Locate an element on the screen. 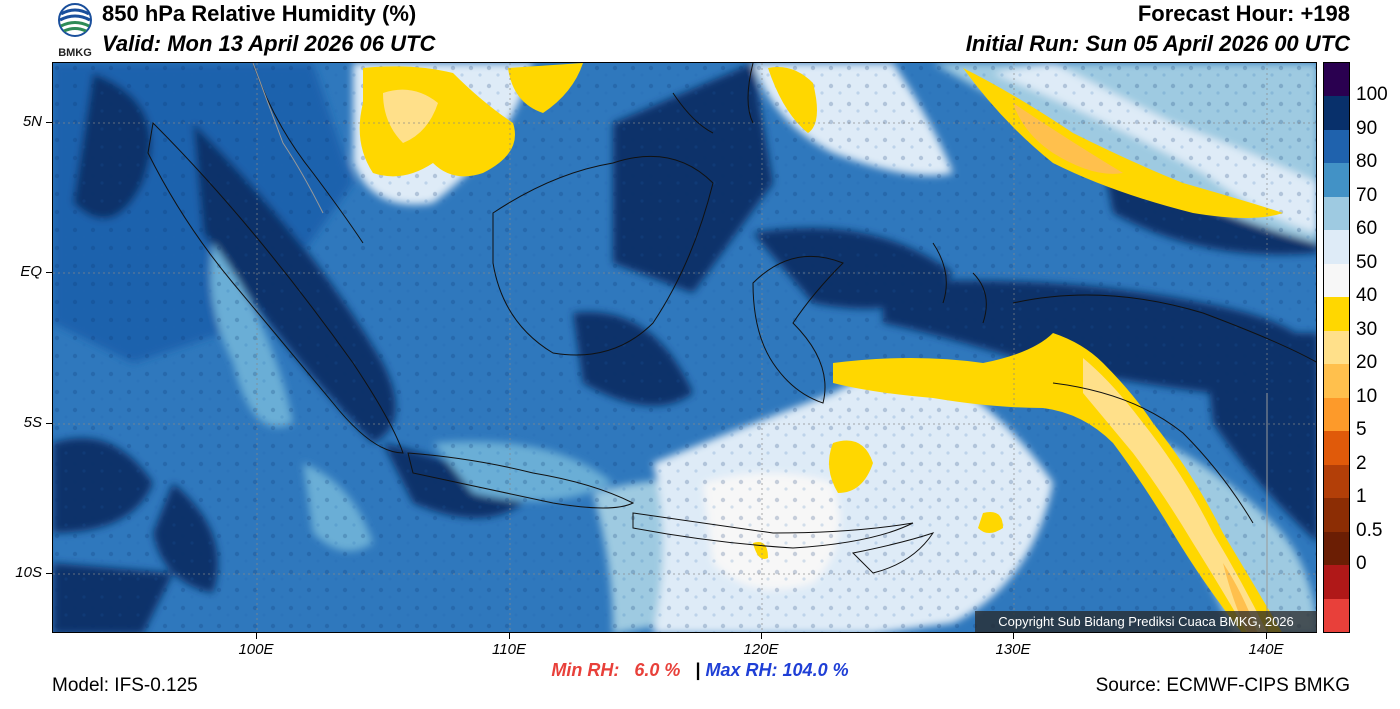  initial-run: Initial Run: Sun 05 April 2026 00 UTC is located at coordinates (1157, 43).